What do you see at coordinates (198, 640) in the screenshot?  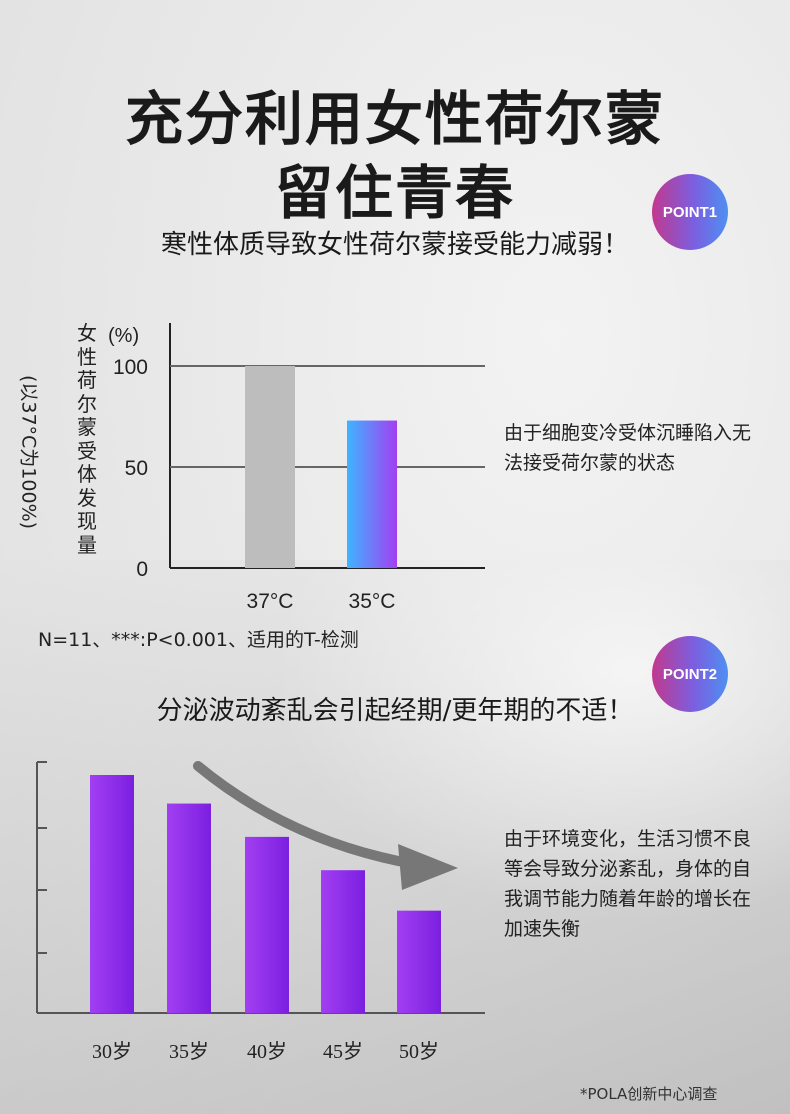 I see `stat-note: N=11、***:P<0.001、适用的T-检测` at bounding box center [198, 640].